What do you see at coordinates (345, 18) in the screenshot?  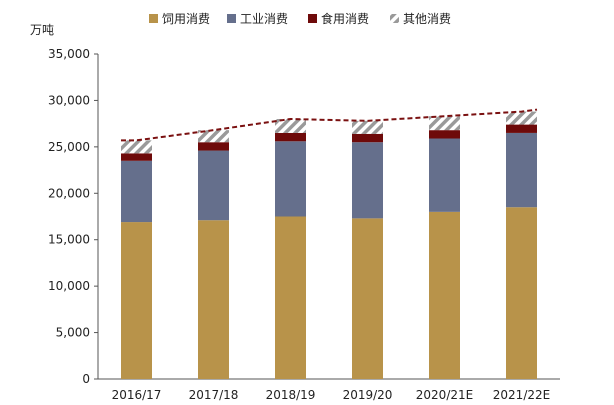 I see `legend-label: 食用消费` at bounding box center [345, 18].